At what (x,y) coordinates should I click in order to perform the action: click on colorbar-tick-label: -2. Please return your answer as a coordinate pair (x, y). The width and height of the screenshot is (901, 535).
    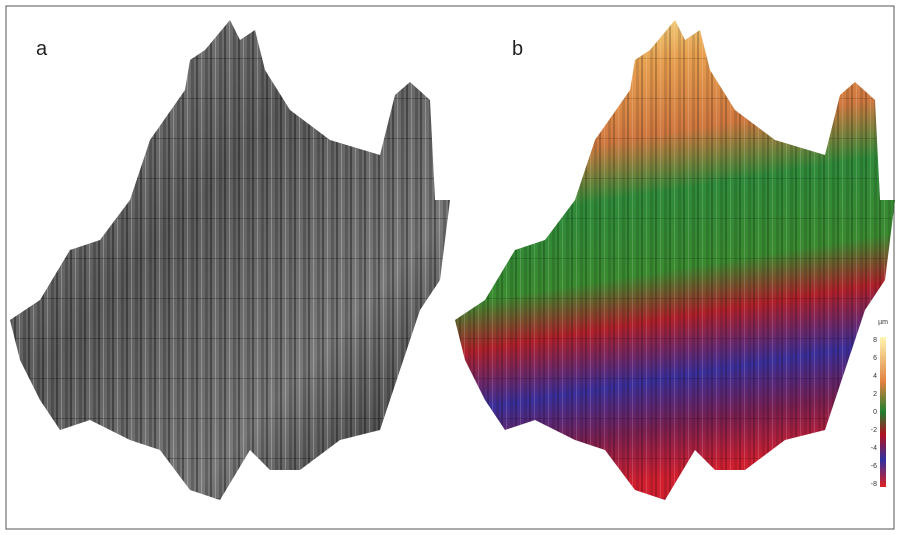
    Looking at the image, I should click on (874, 430).